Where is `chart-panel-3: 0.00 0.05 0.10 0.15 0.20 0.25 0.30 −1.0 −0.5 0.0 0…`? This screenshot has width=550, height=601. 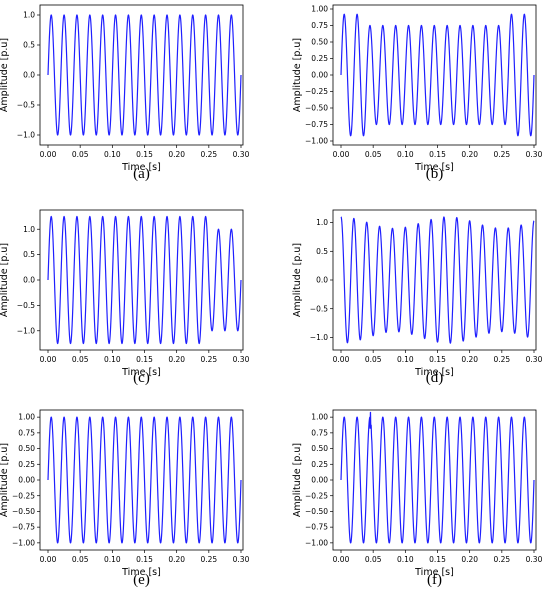 chart-panel-3: 0.00 0.05 0.10 0.15 0.20 0.25 0.30 −1.0 −0.5 0.0 0… is located at coordinates (125, 297).